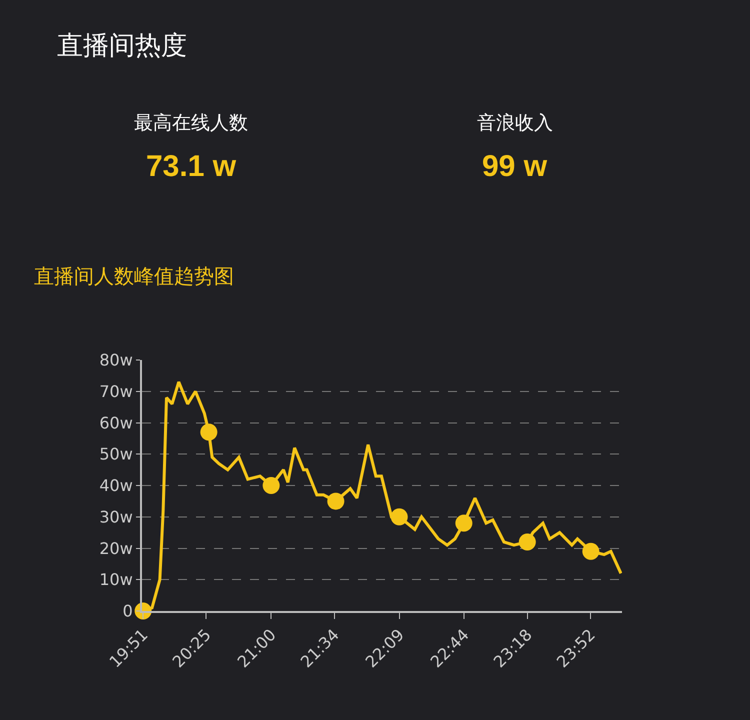 Image resolution: width=750 pixels, height=720 pixels. Describe the element at coordinates (116, 486) in the screenshot. I see `y-tick-label: 40w` at that location.